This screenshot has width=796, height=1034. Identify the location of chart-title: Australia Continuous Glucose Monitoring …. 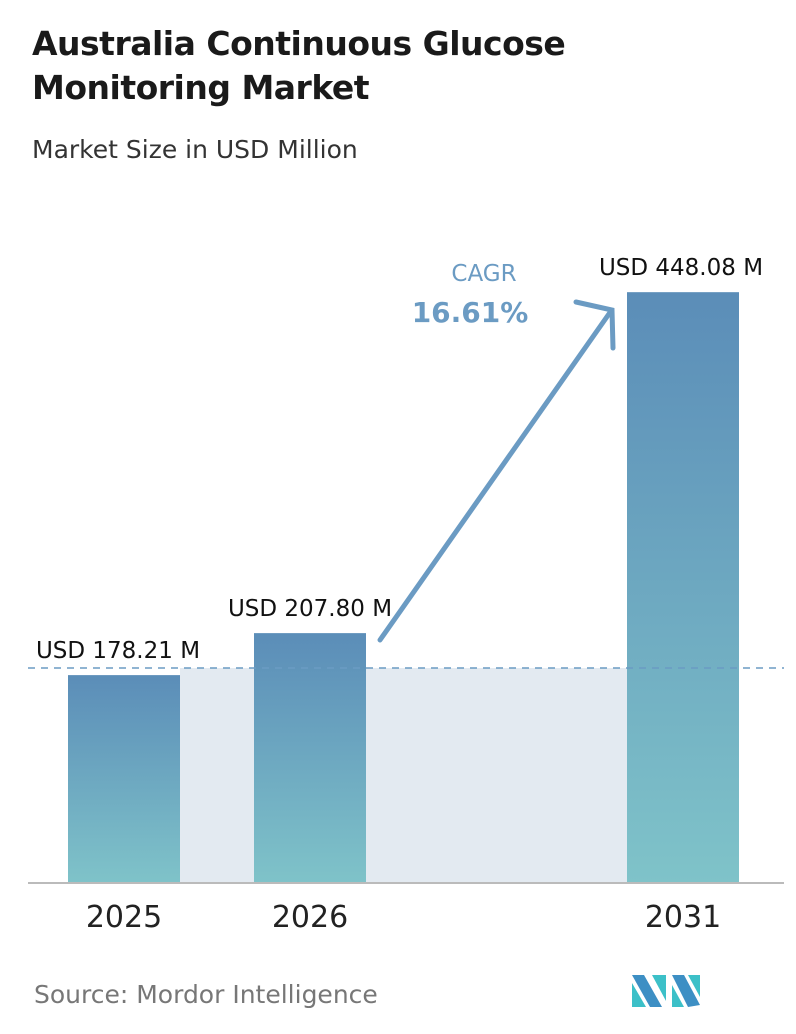
(299, 65).